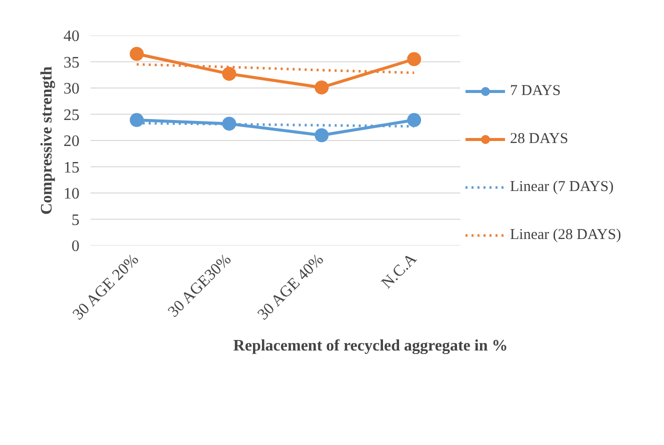 The image size is (664, 445). Describe the element at coordinates (72, 115) in the screenshot. I see `y-tick-label: 25` at that location.